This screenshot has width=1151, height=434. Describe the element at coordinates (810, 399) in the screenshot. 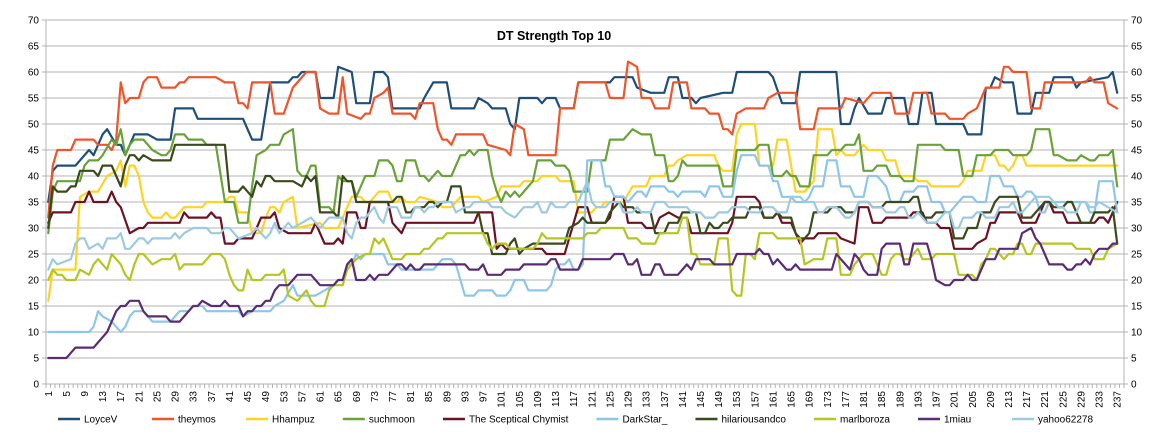

I see `x-tick-label: 169` at that location.